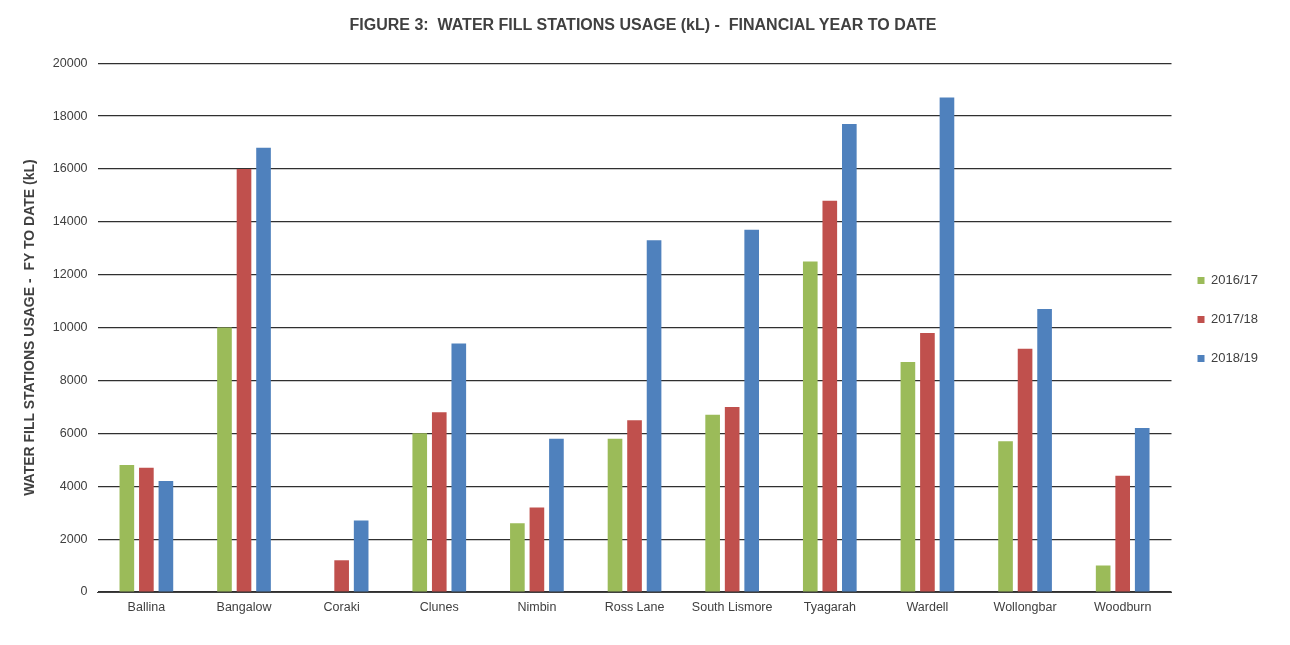 The image size is (1290, 645). I want to click on y-axis-title: WATER FILL STATIONS USAGE - FY TO DATE (kL), so click(29, 327).